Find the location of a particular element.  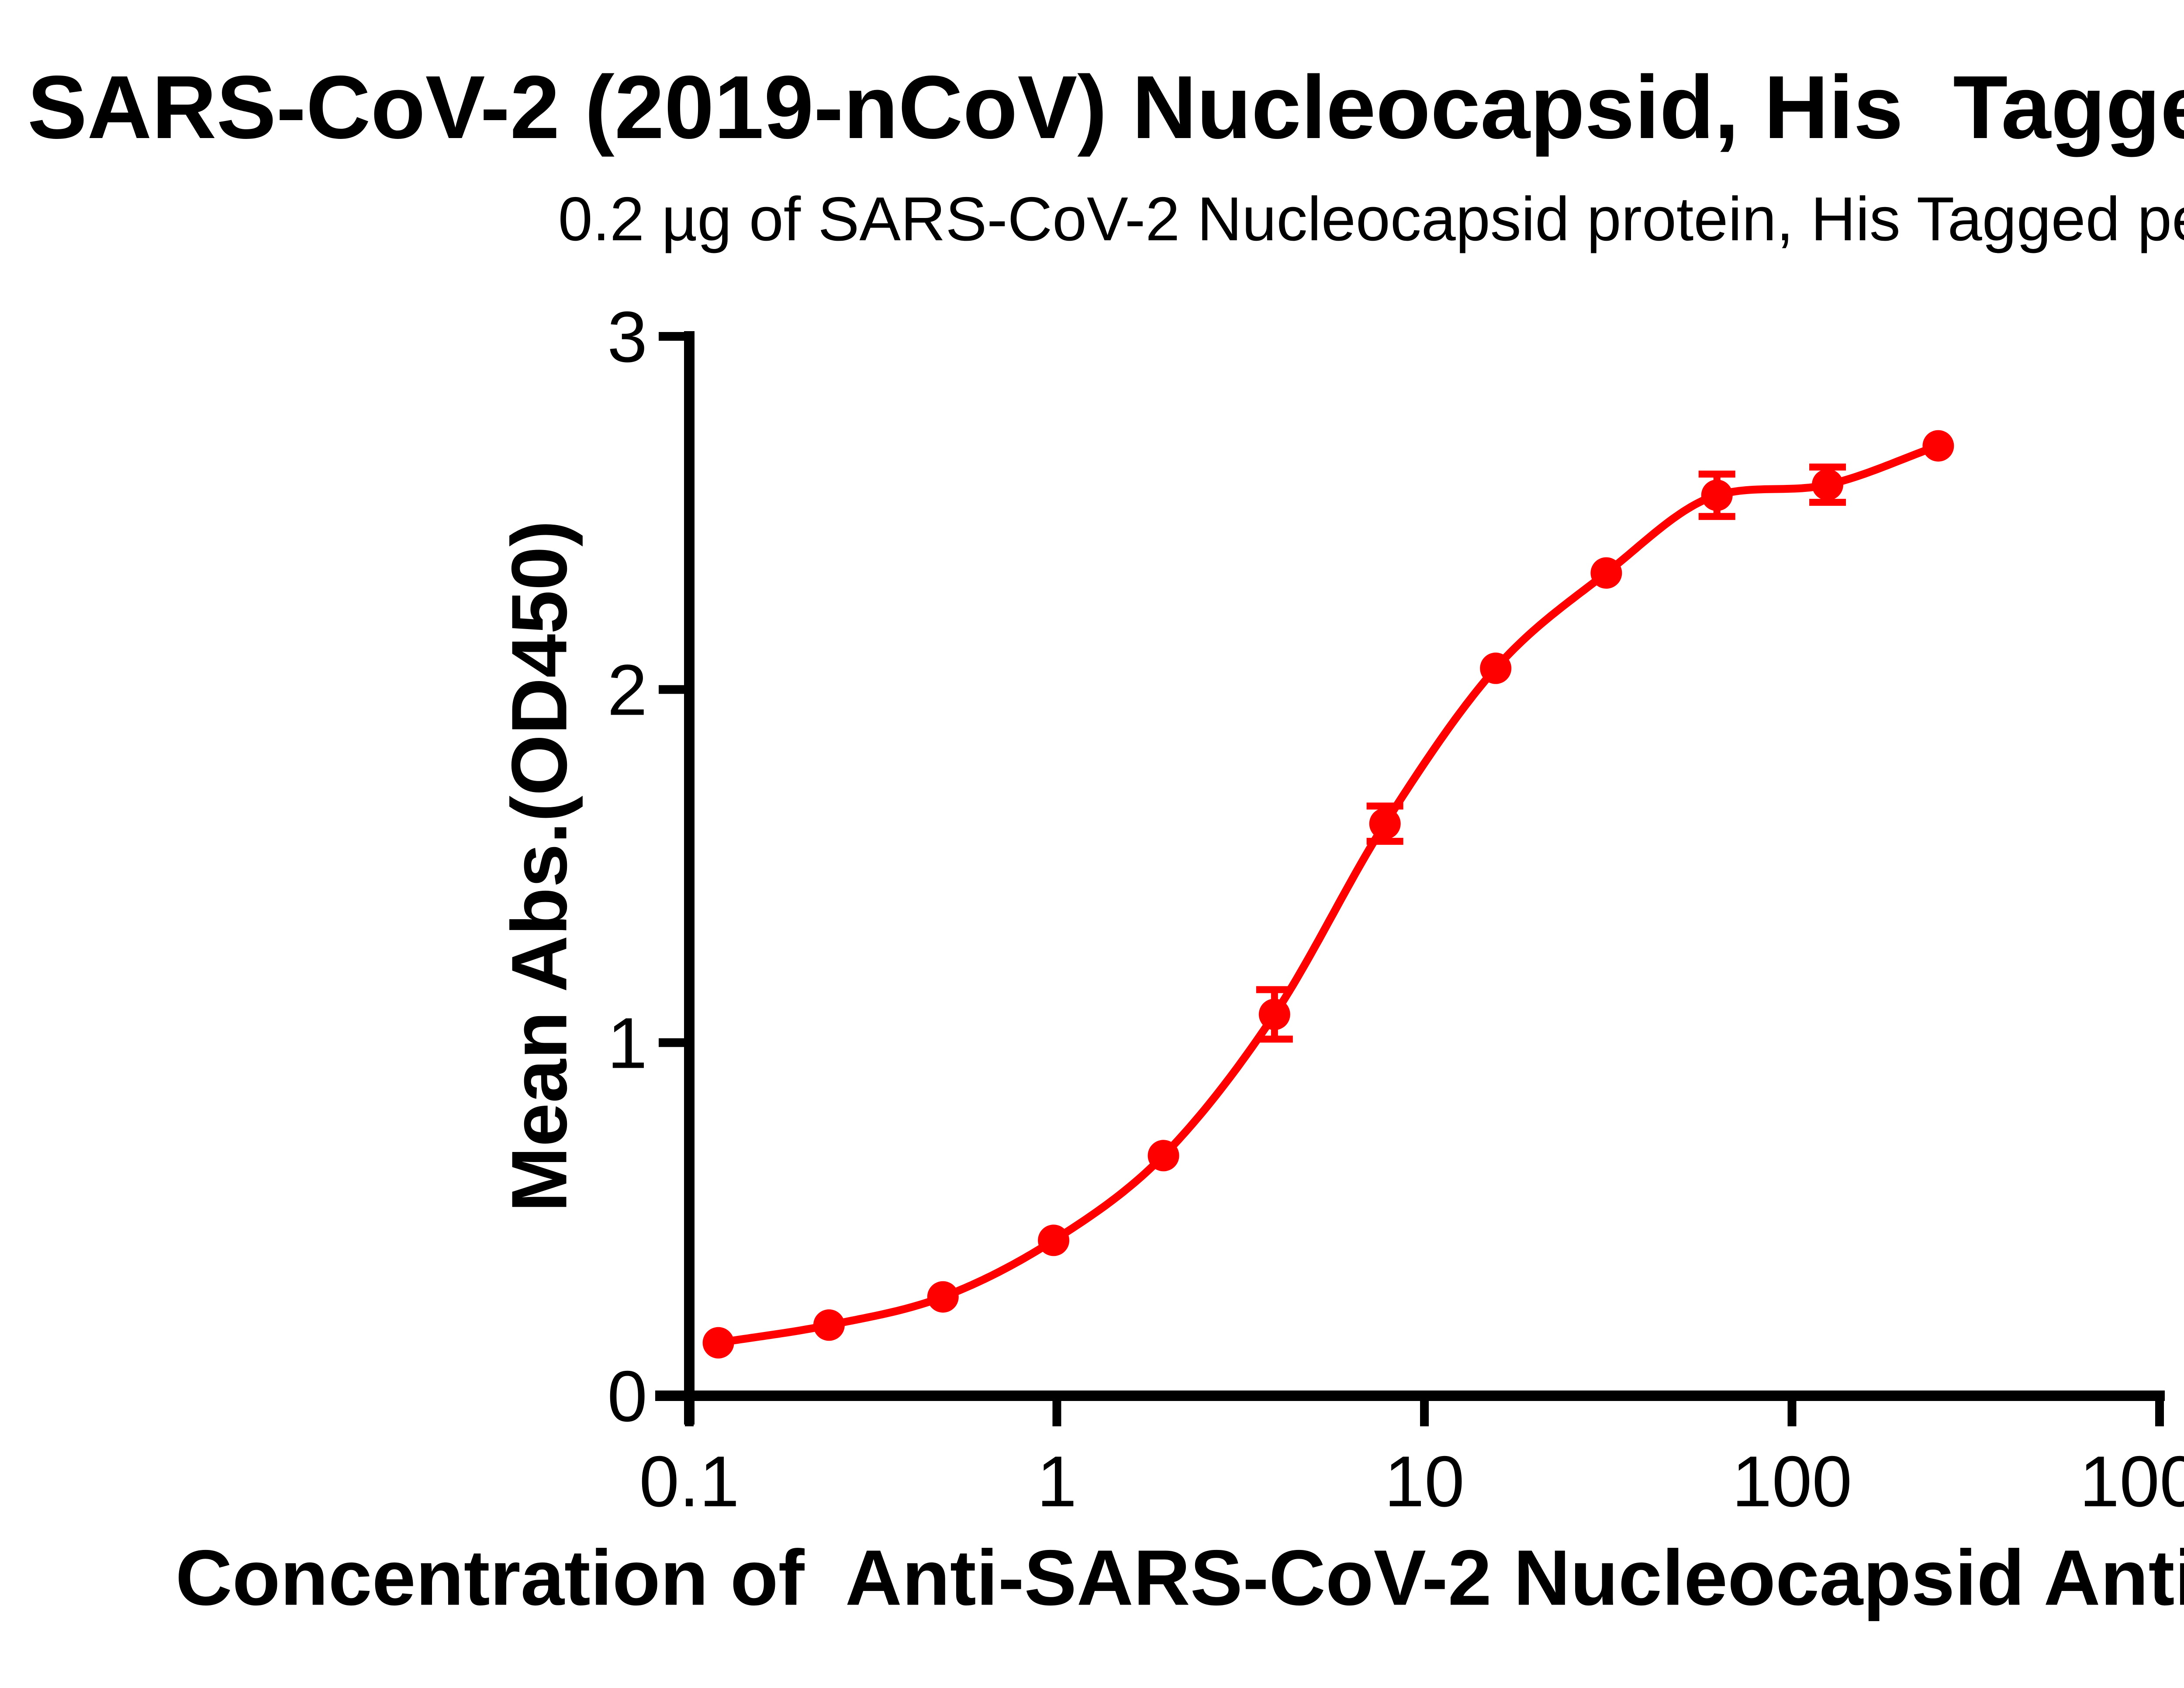

y-tick-label: 1 is located at coordinates (627, 1043).